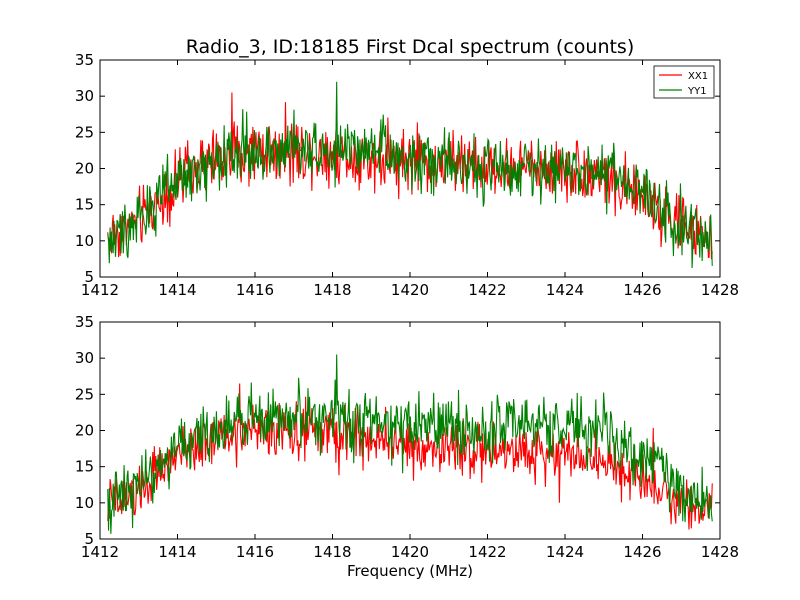 The width and height of the screenshot is (800, 600). I want to click on x-axis-label: Frequency (MHz), so click(410, 571).